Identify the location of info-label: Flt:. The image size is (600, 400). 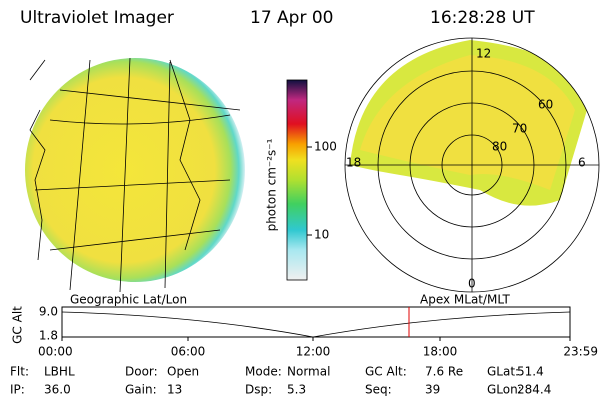
(19, 372).